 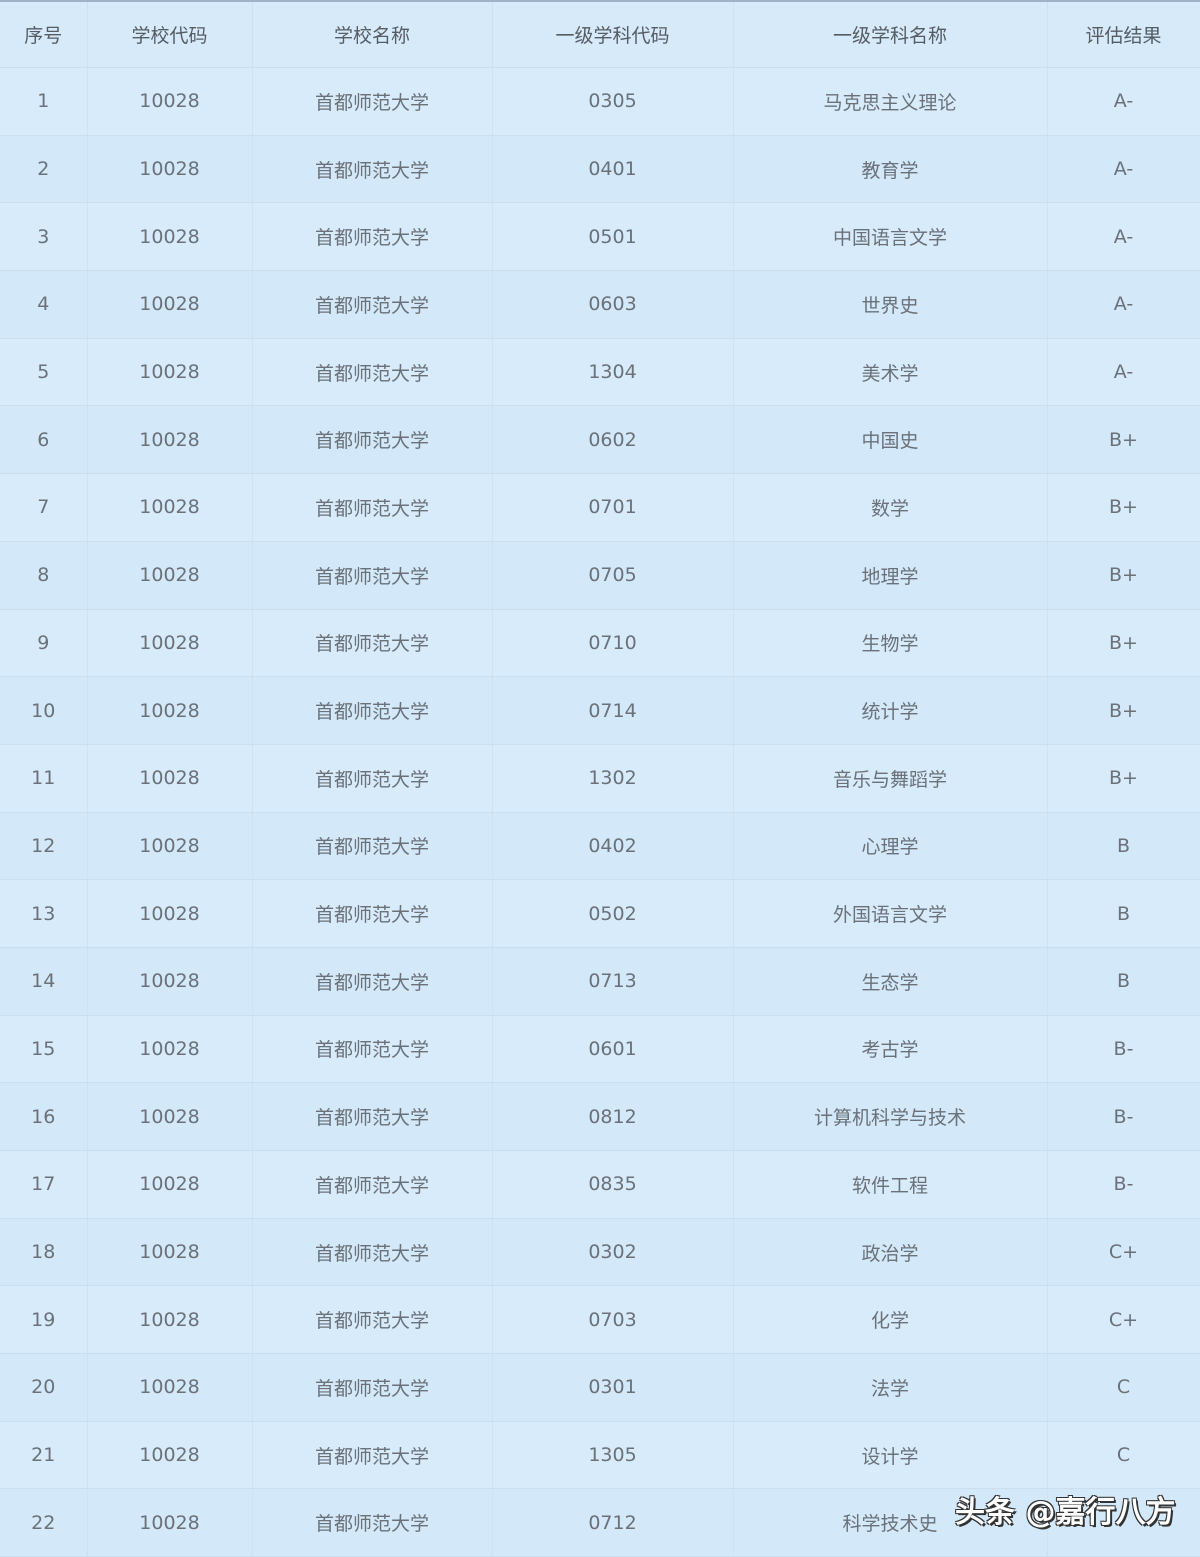 What do you see at coordinates (890, 1252) in the screenshot?
I see `cell-discipline-name: 政治学` at bounding box center [890, 1252].